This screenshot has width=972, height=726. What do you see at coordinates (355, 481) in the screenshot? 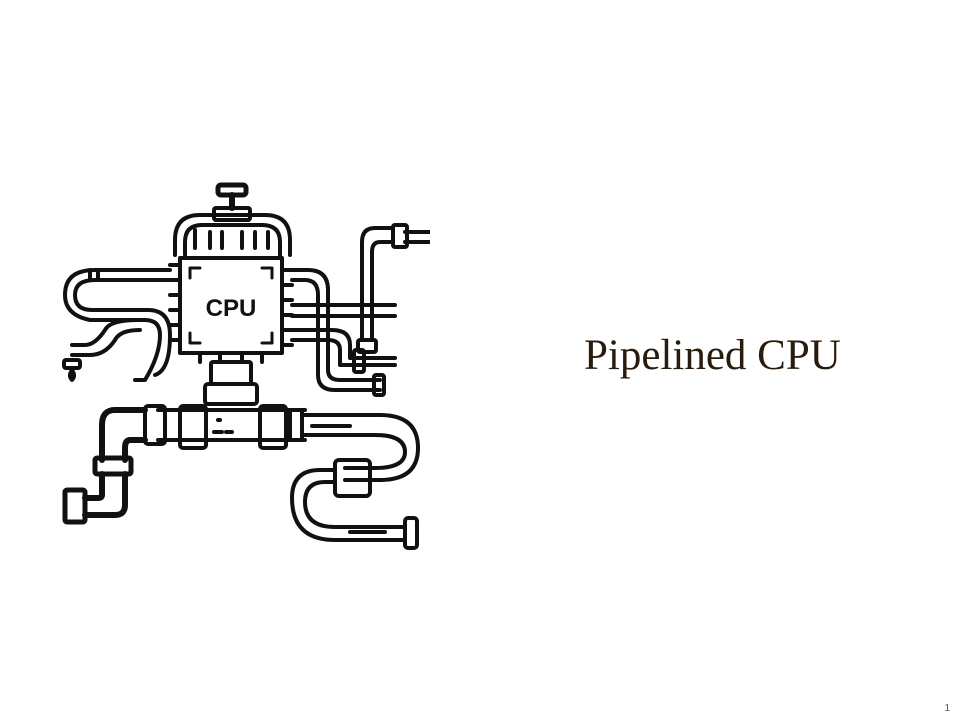
I see `bottom-right-loop` at bounding box center [355, 481].